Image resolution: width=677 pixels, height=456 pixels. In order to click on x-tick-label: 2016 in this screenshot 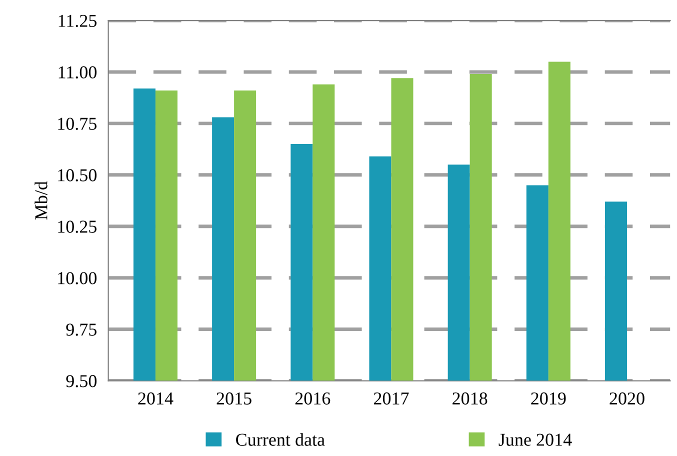, I will do `click(312, 398)`.